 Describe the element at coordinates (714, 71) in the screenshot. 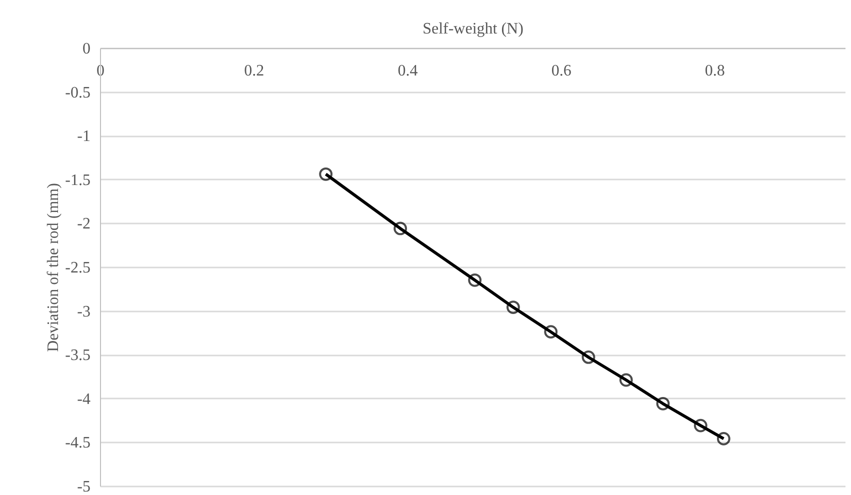

I see `x-tick-label: 0.8` at that location.